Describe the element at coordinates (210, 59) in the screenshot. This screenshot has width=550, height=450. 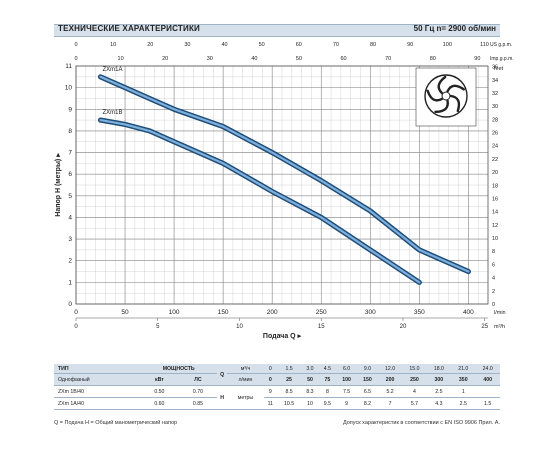
I see `x-impgpm-label: 30` at that location.